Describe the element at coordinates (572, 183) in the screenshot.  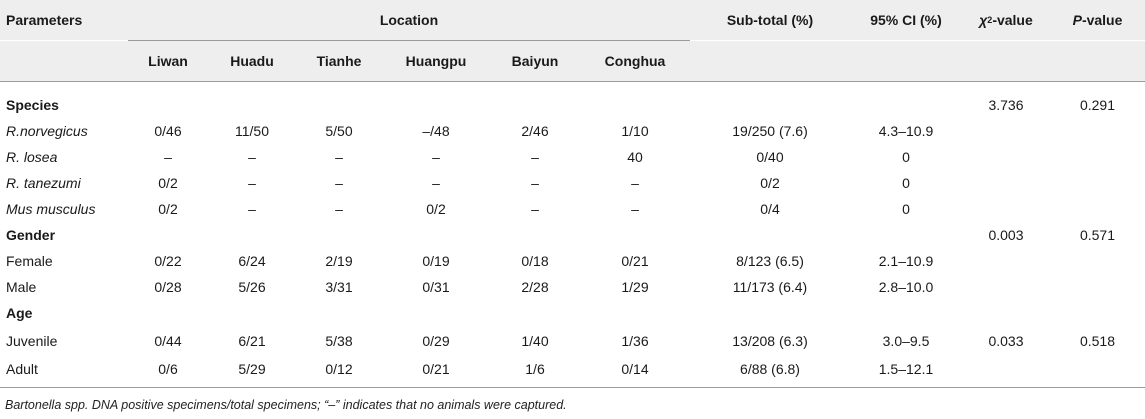
I see `table-row: R. tanezumi 0/2 – – – – – 0/2 0` at that location.